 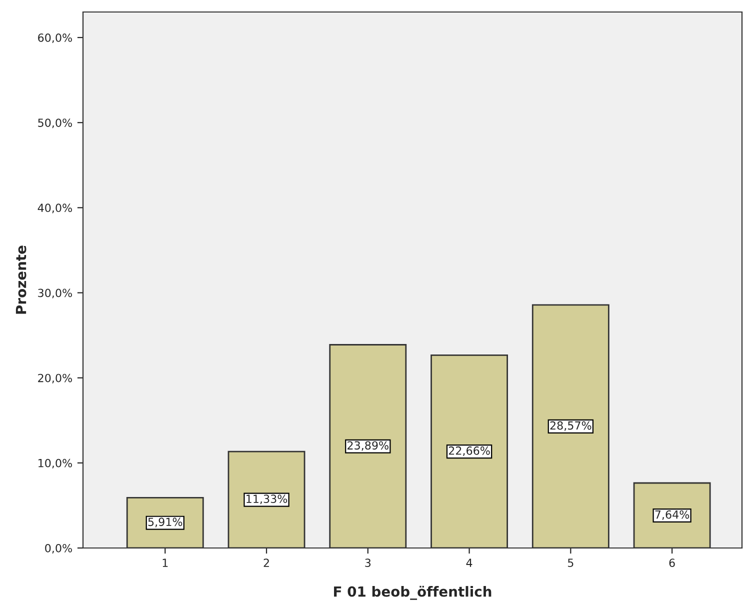 What do you see at coordinates (21, 280) in the screenshot?
I see `y-axis-title: Prozente` at bounding box center [21, 280].